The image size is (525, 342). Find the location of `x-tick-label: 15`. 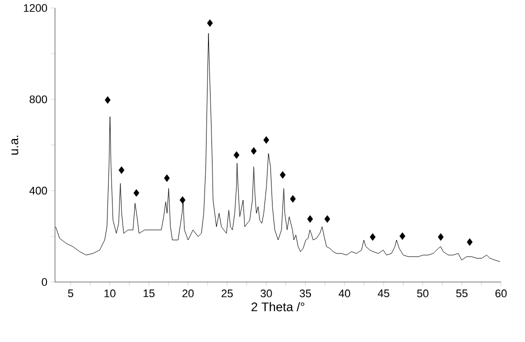

x-tick-label: 15 is located at coordinates (149, 294).